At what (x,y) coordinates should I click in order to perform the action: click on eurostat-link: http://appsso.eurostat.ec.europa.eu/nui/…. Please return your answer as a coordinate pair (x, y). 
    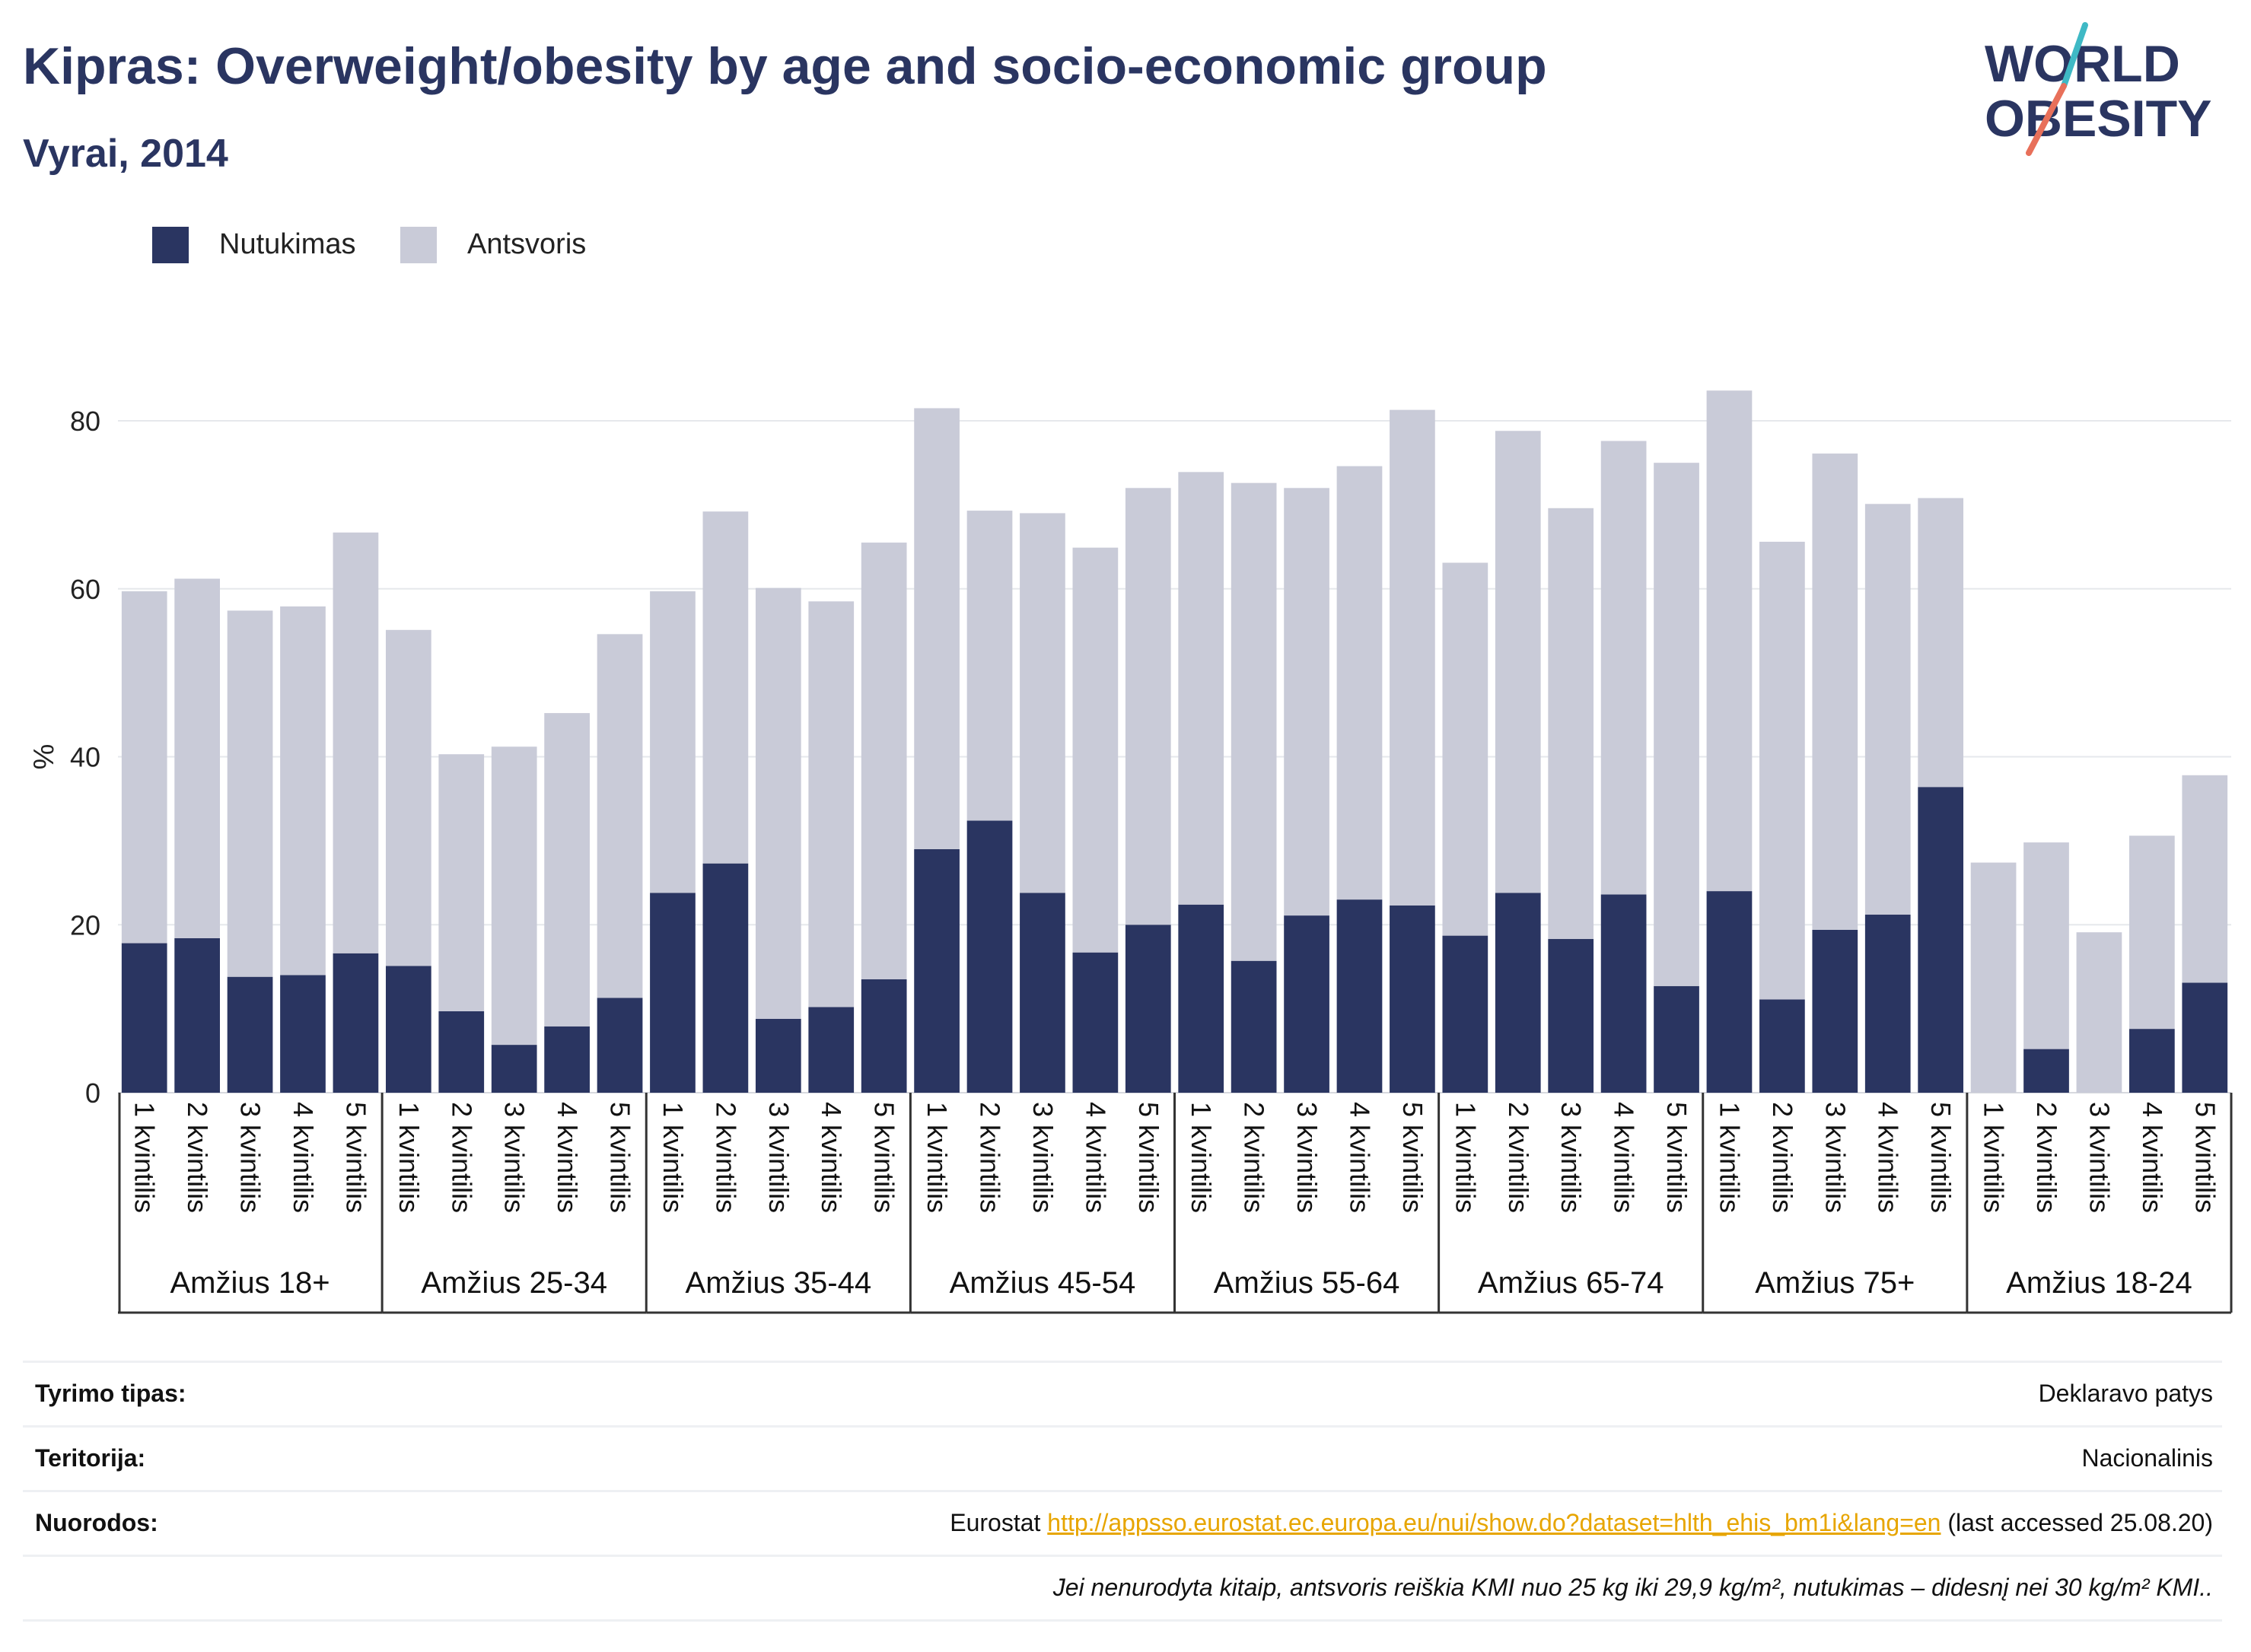
    Looking at the image, I should click on (1494, 1522).